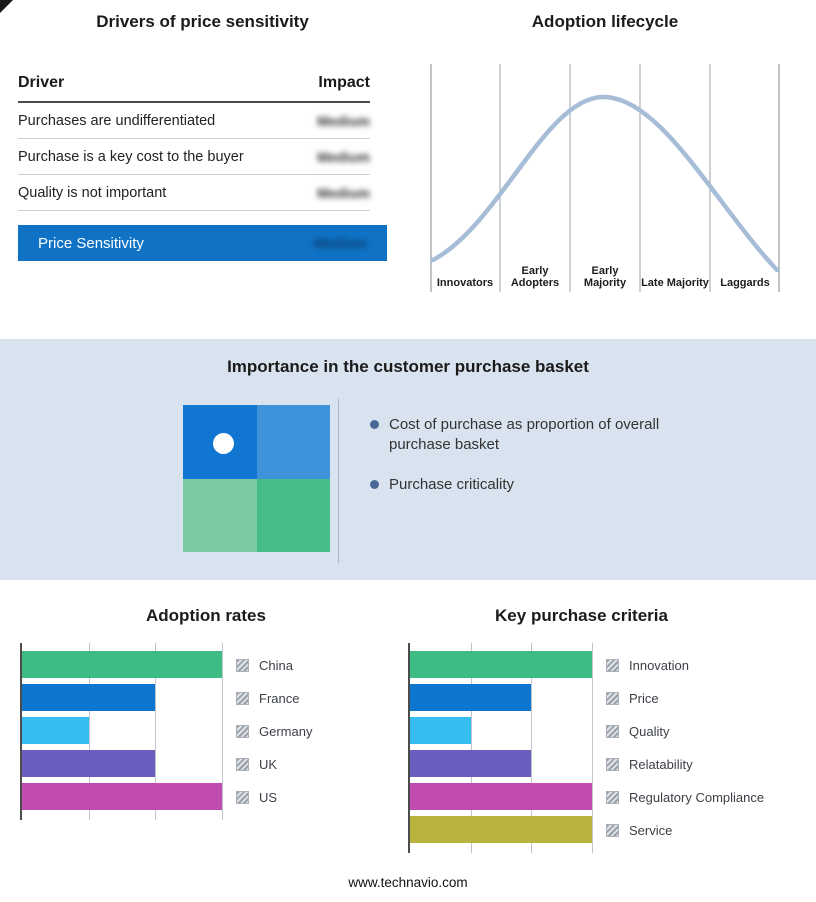 Image resolution: width=816 pixels, height=902 pixels. What do you see at coordinates (440, 730) in the screenshot?
I see `bar-quality` at bounding box center [440, 730].